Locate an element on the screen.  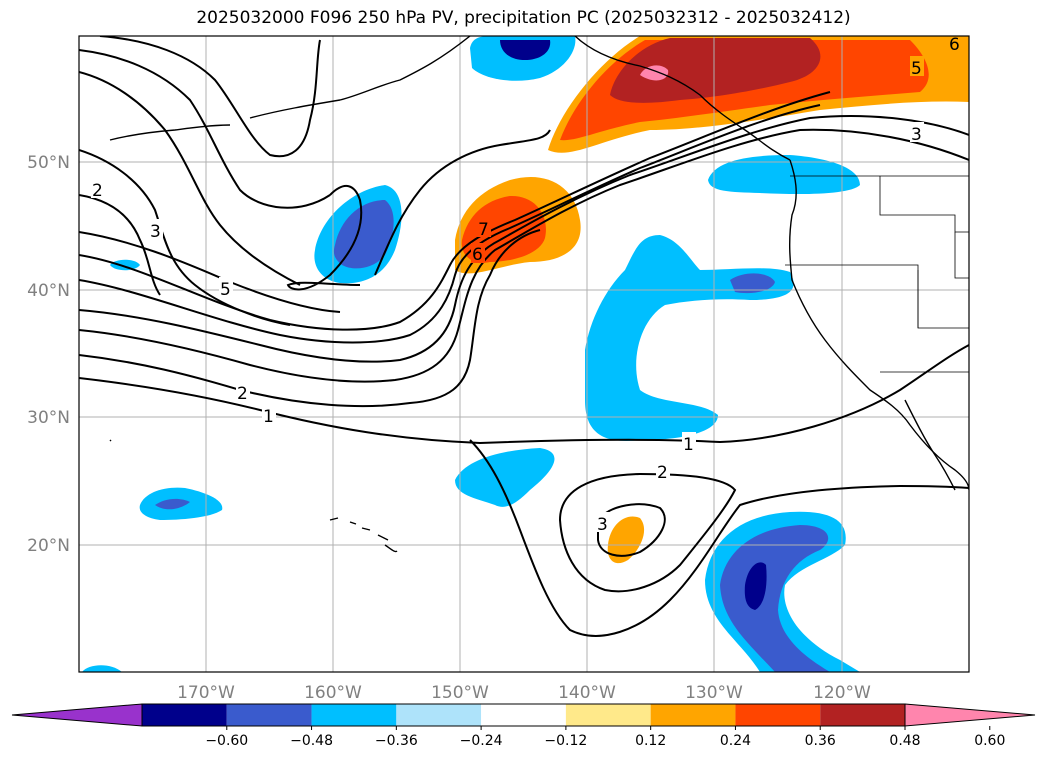
pv-contour-west-c is located at coordinates (190, 178).